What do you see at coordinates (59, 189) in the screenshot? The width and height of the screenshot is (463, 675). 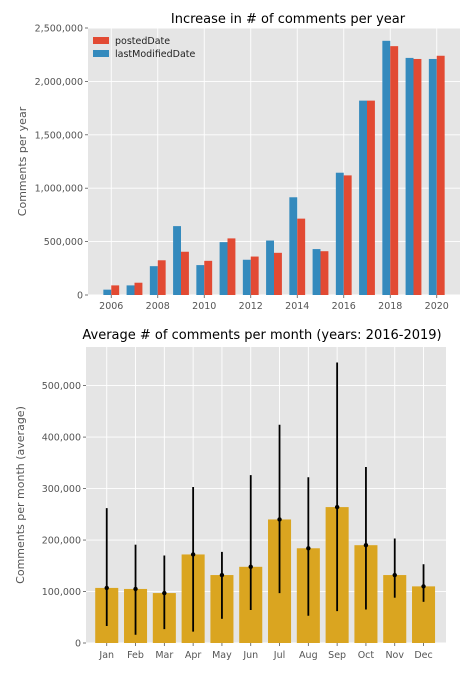 I see `y-tick-label: 1,000,000` at bounding box center [59, 189].